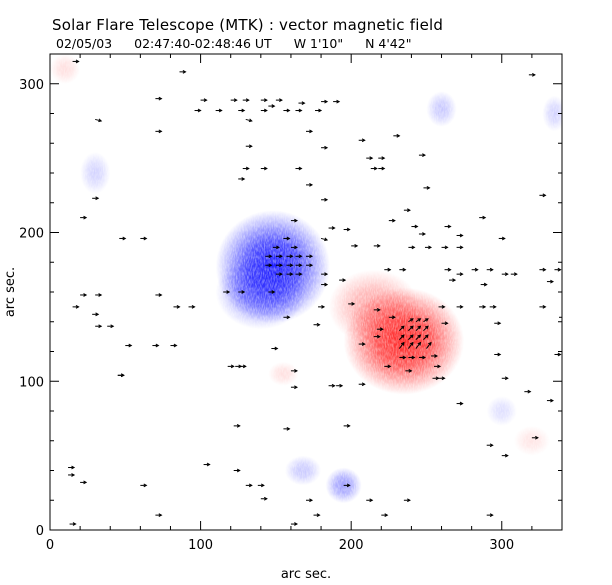 The height and width of the screenshot is (585, 612). Describe the element at coordinates (318, 43) in the screenshot. I see `position-west: W 1'10"` at that location.